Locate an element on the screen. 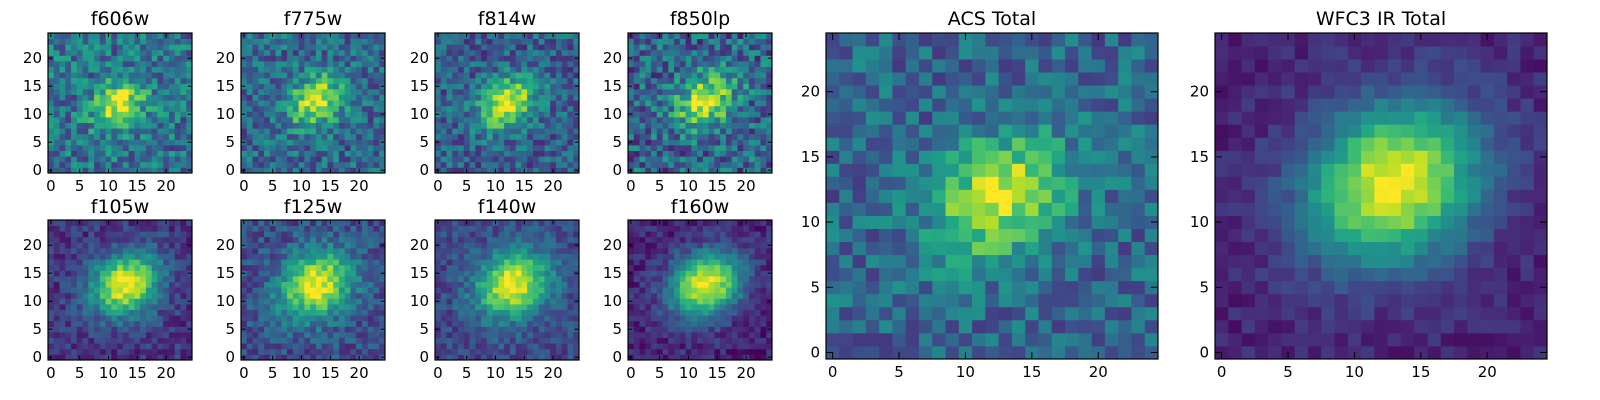 Image resolution: width=1600 pixels, height=400 pixels. heatmap-cells is located at coordinates (120, 103).